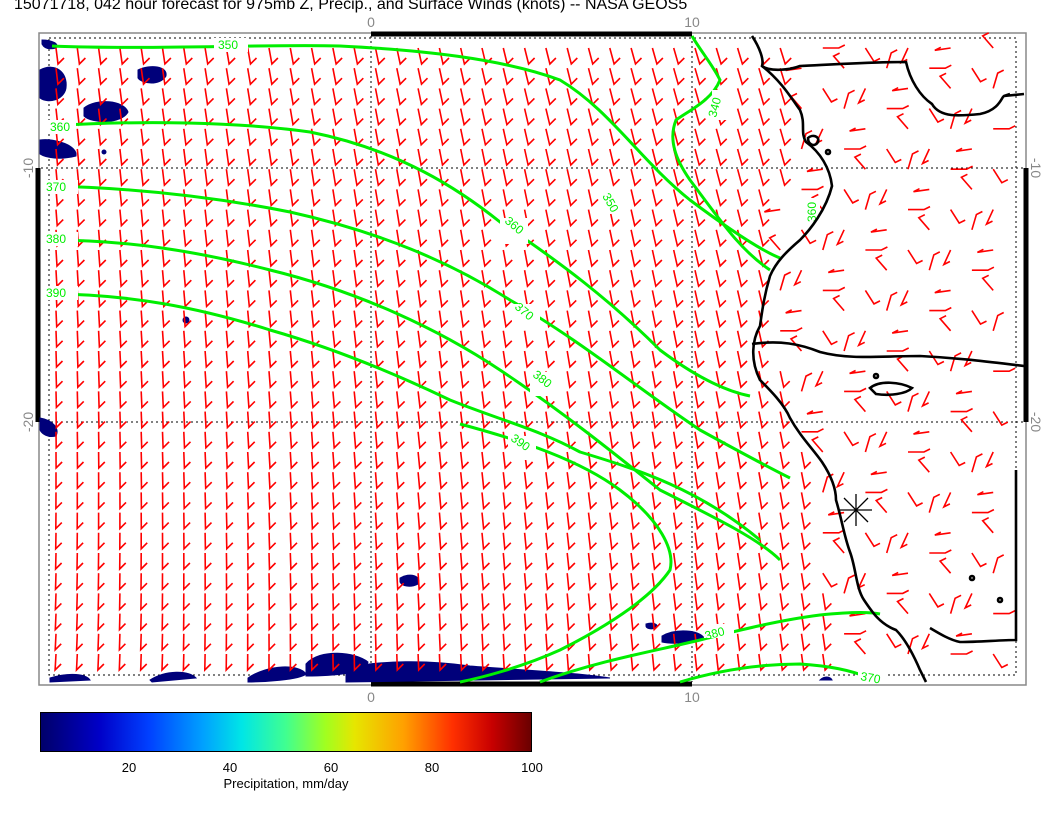 The image size is (1056, 816). I want to click on contour-370-south, so click(775, 673).